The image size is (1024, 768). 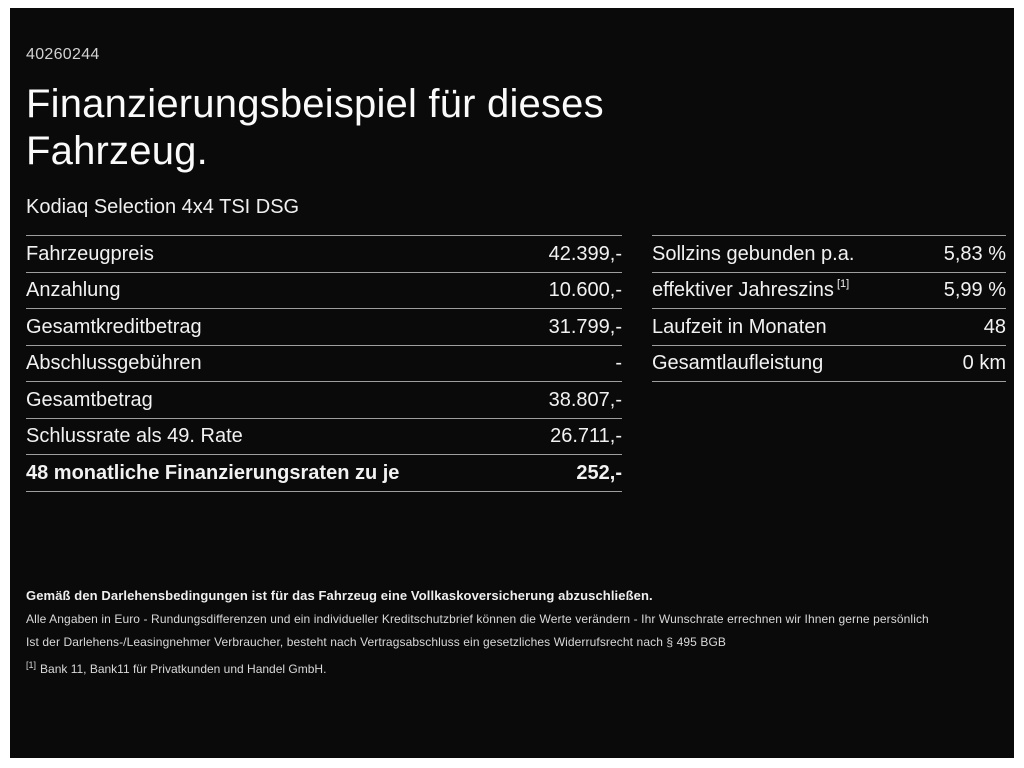 What do you see at coordinates (843, 284) in the screenshot?
I see `footnote-reference: [1]` at bounding box center [843, 284].